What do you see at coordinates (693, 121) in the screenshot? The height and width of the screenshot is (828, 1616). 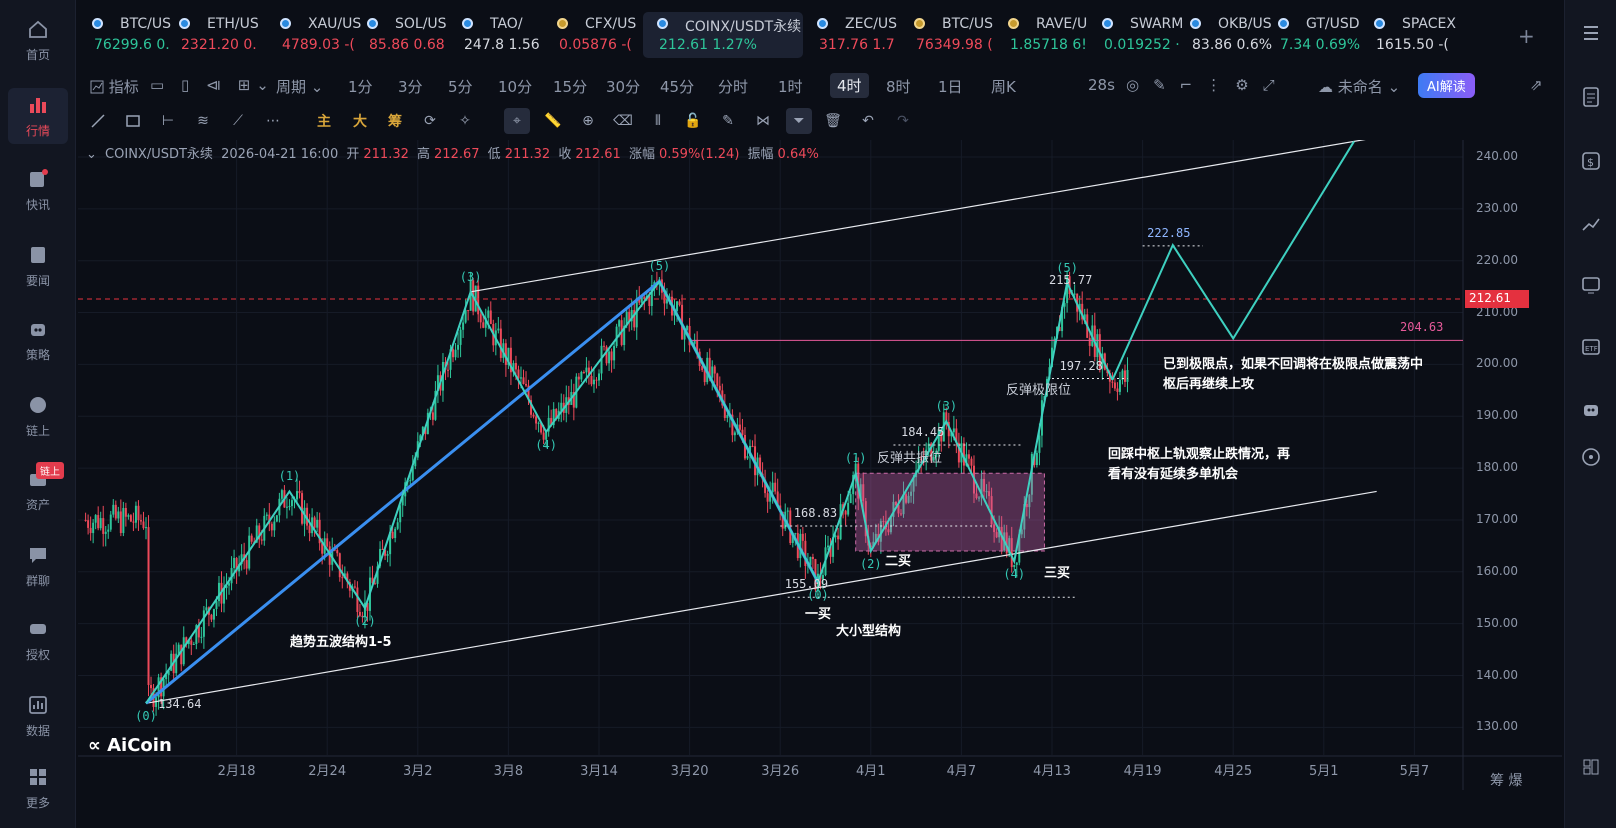 I see `lock-icon: 🔓` at bounding box center [693, 121].